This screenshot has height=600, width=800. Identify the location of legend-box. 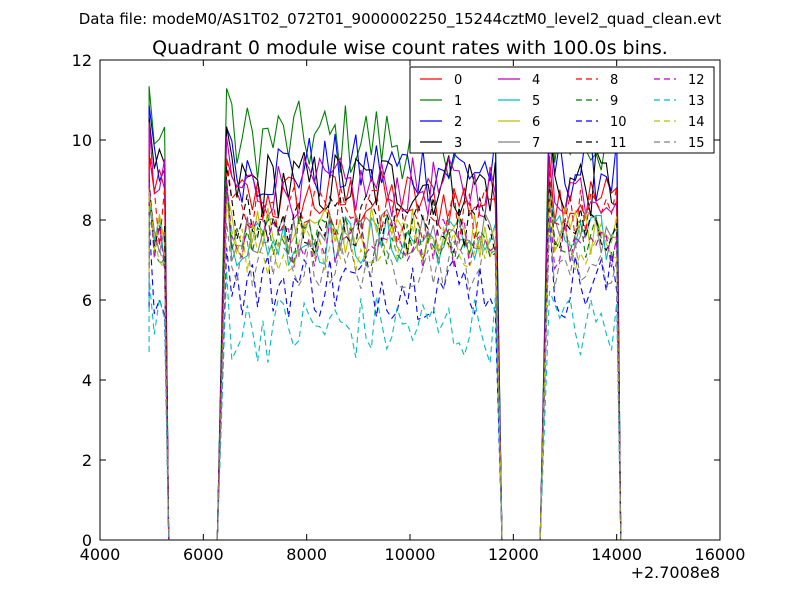
(562, 110).